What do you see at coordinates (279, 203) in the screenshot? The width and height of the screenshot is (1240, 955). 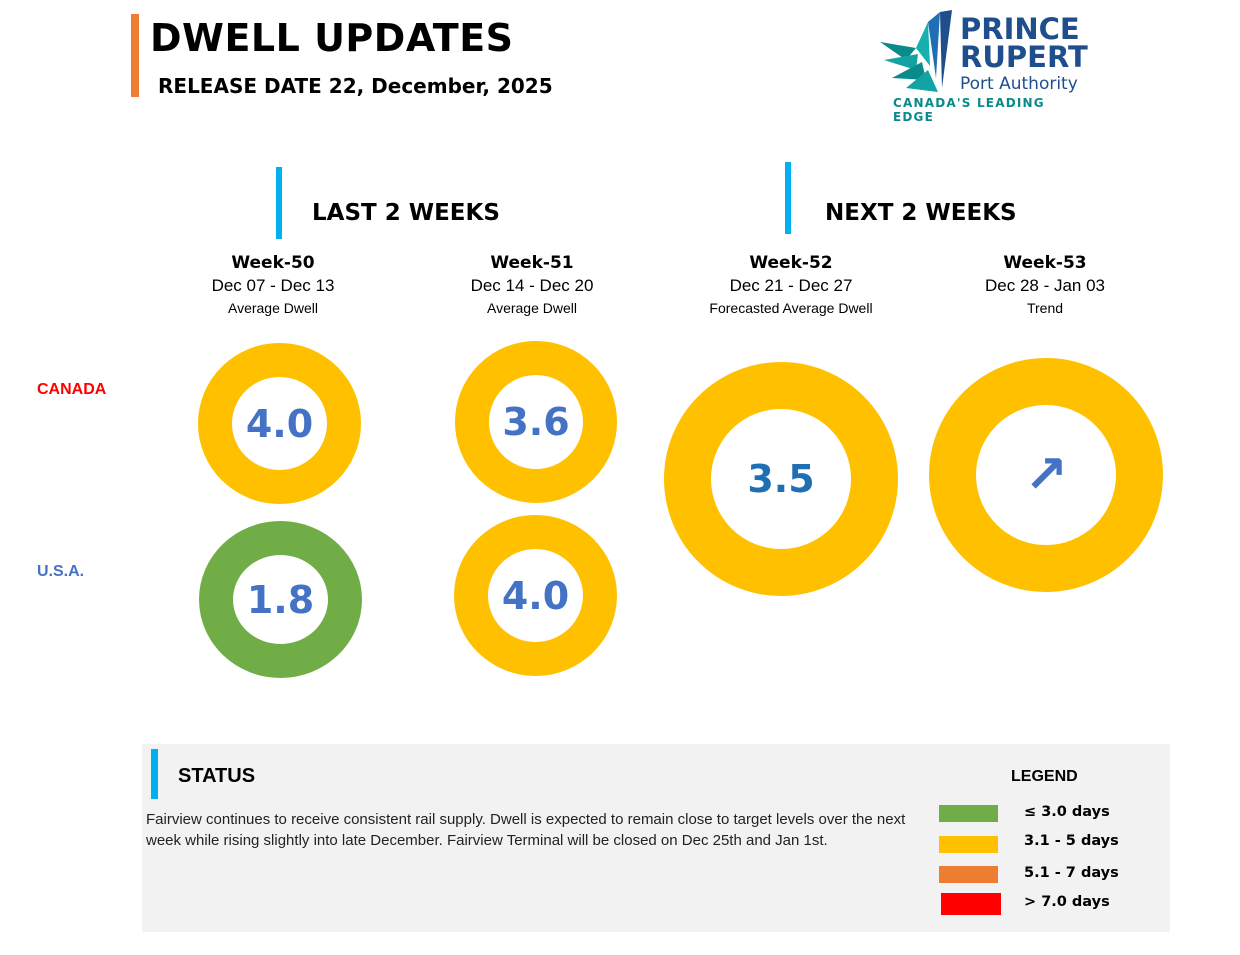 I see `last-weeks-accent-bar` at bounding box center [279, 203].